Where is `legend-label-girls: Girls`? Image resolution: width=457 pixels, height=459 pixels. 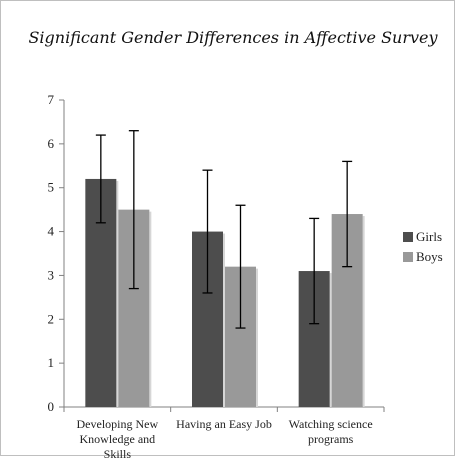
legend-label-girls: Girls is located at coordinates (429, 236).